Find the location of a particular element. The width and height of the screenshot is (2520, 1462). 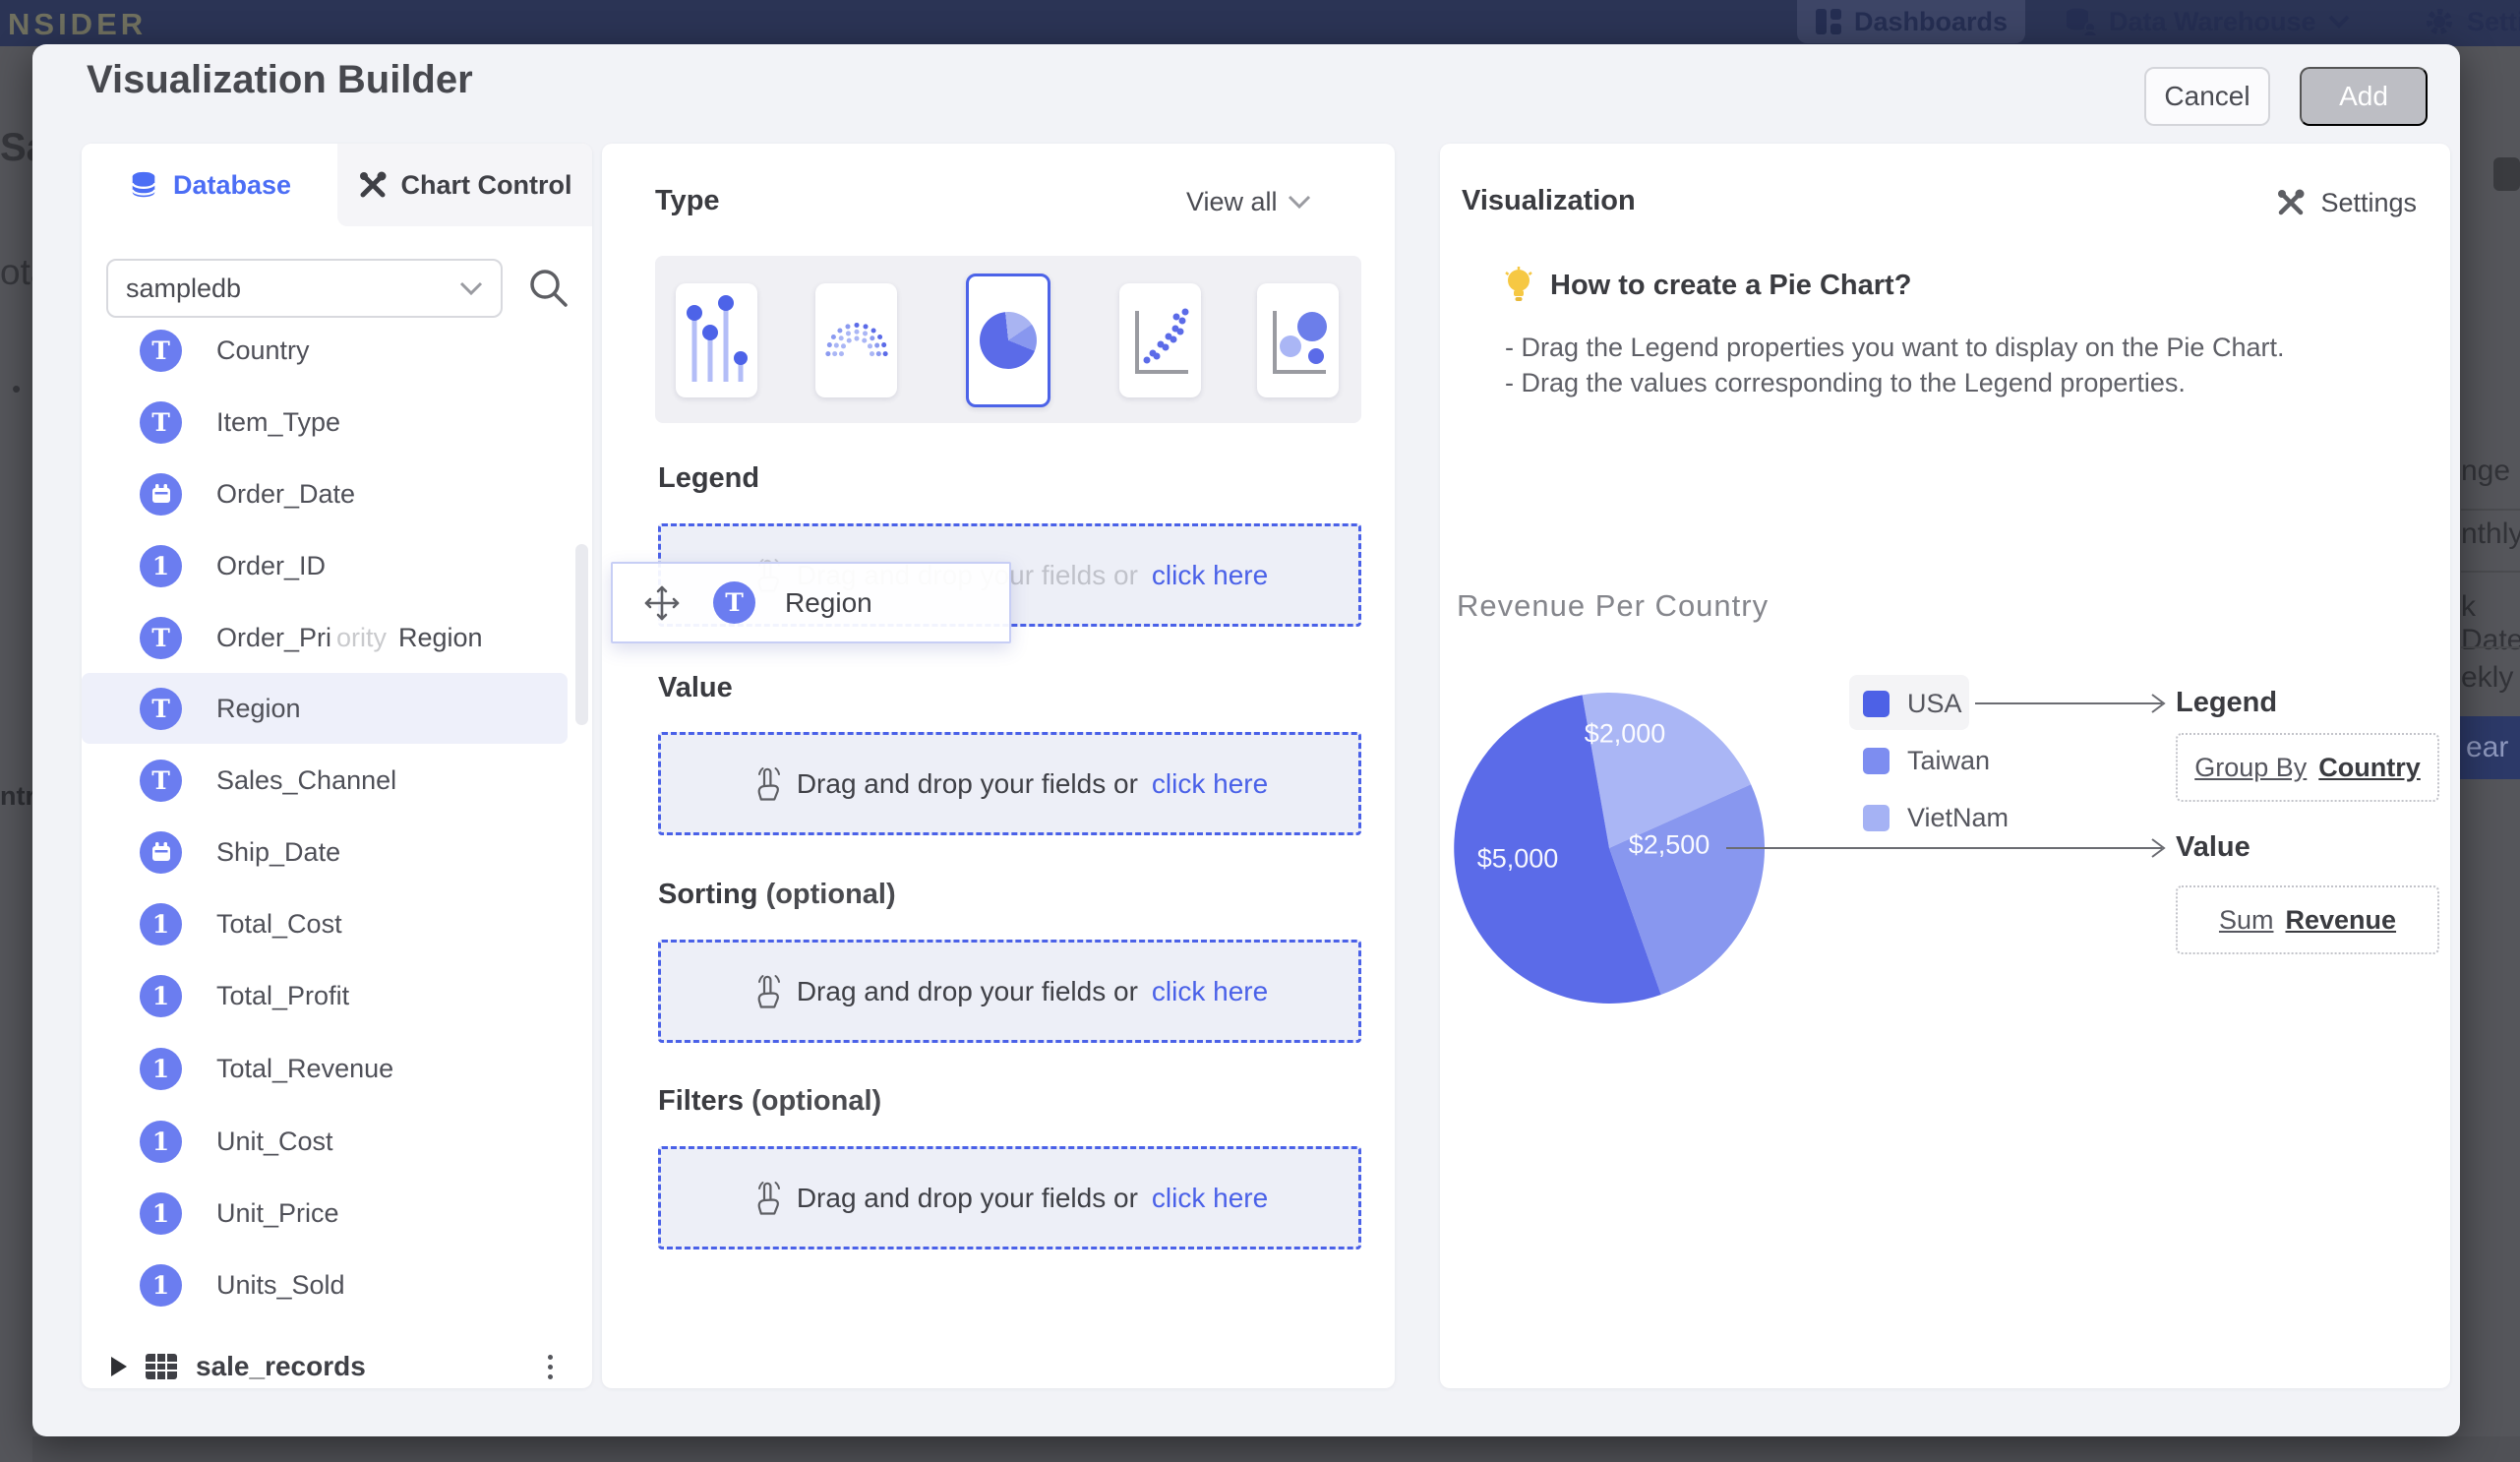

background-icon is located at coordinates (2506, 174).